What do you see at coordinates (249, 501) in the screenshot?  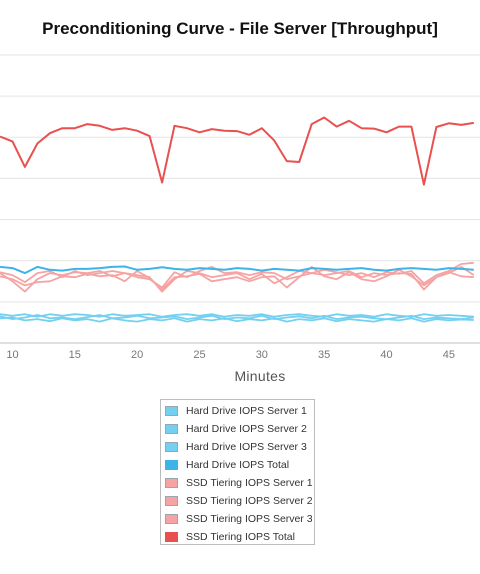 I see `legend-label: SSD Tiering IOPS Server 2` at bounding box center [249, 501].